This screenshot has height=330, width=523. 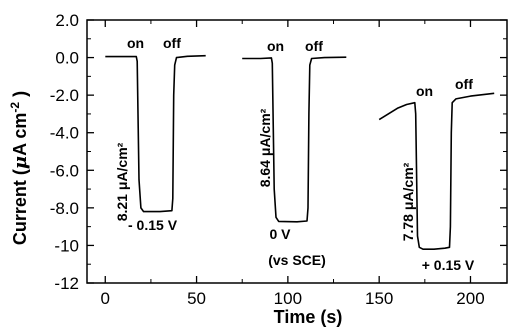 I want to click on annotation-on-2: on, so click(x=275, y=46).